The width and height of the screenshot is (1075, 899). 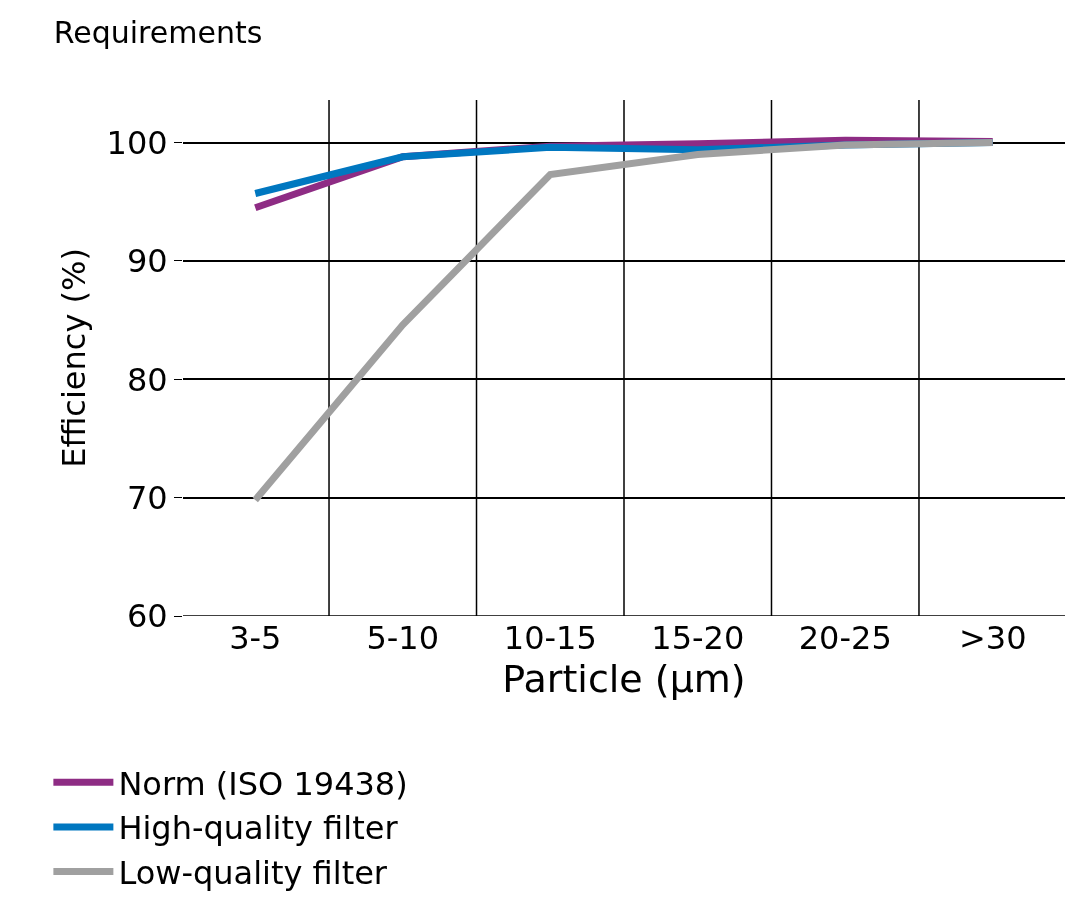 I want to click on legend-label: High-quality filter, so click(x=258, y=828).